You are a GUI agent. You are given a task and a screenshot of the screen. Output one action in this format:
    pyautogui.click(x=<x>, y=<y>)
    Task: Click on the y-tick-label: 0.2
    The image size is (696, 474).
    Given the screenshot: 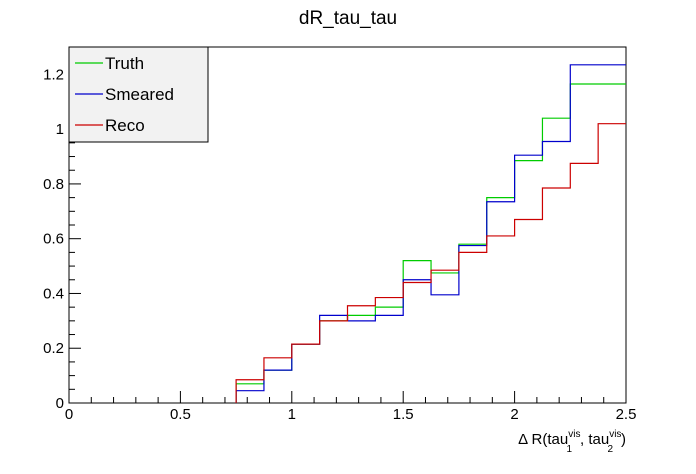 What is the action you would take?
    pyautogui.click(x=53, y=348)
    